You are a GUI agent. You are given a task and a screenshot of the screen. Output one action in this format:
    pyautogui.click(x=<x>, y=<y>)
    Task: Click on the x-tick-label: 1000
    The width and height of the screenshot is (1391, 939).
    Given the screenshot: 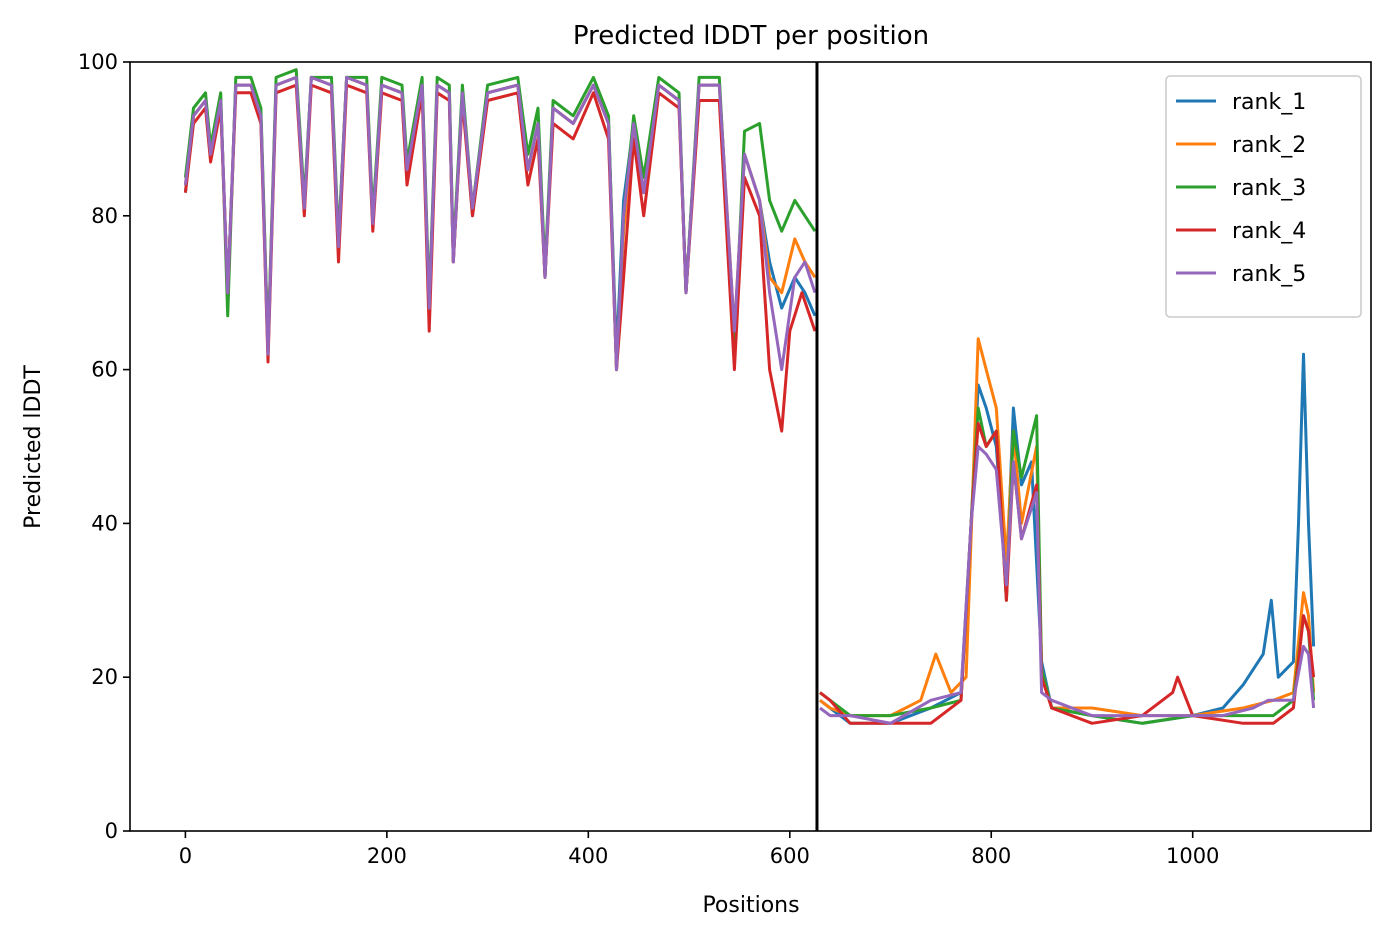 What is the action you would take?
    pyautogui.click(x=1192, y=856)
    